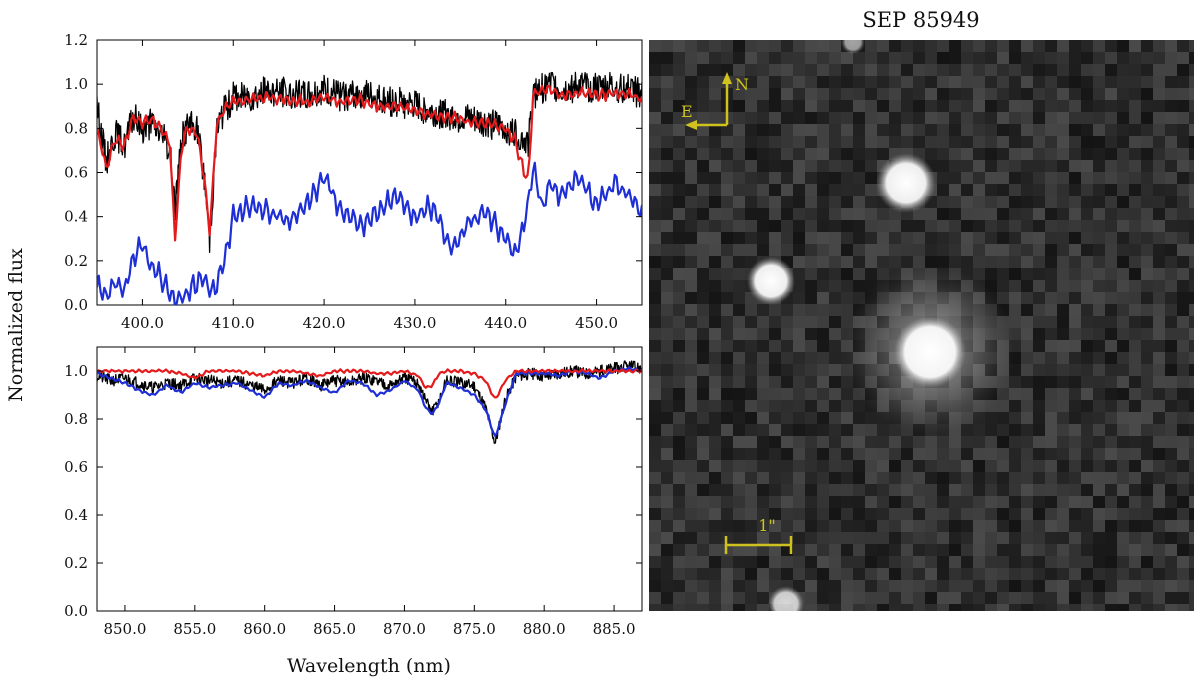 The width and height of the screenshot is (1200, 686). I want to click on top-x-tick-label: 430.0, so click(414, 323).